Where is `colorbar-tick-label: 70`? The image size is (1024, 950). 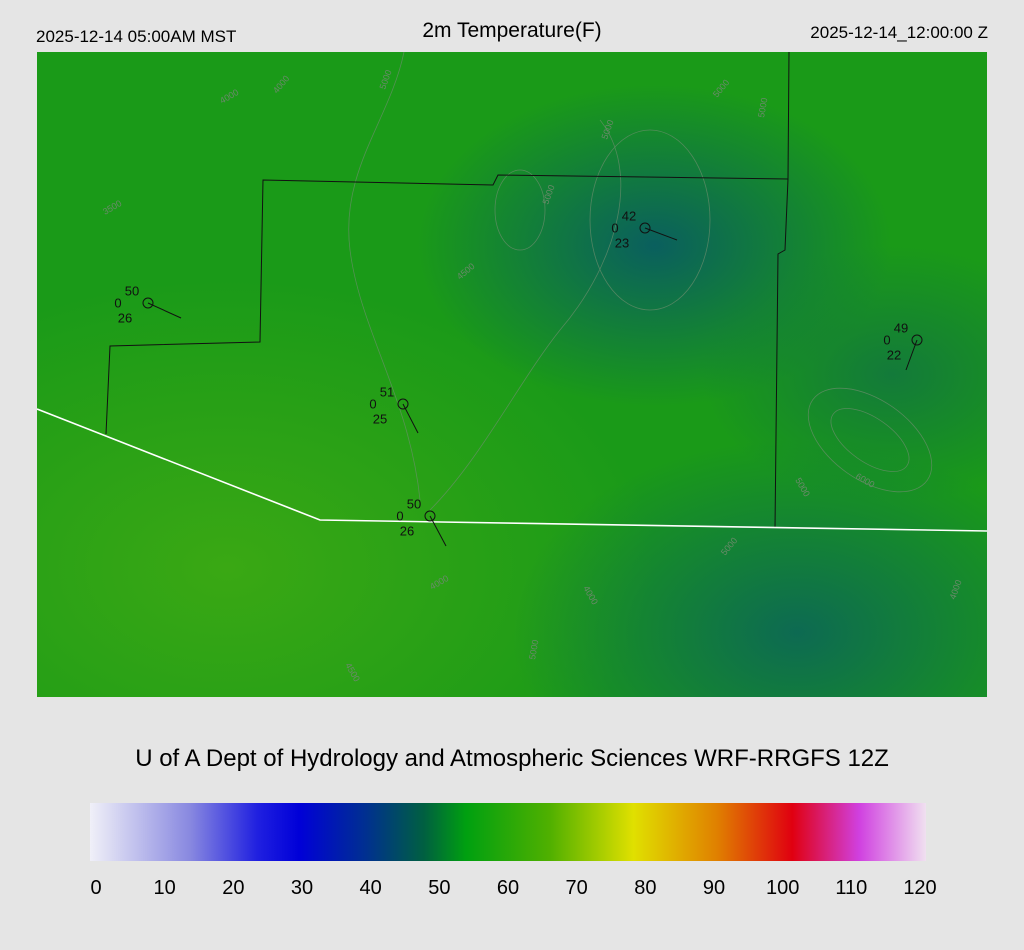
colorbar-tick-label: 70 is located at coordinates (577, 888).